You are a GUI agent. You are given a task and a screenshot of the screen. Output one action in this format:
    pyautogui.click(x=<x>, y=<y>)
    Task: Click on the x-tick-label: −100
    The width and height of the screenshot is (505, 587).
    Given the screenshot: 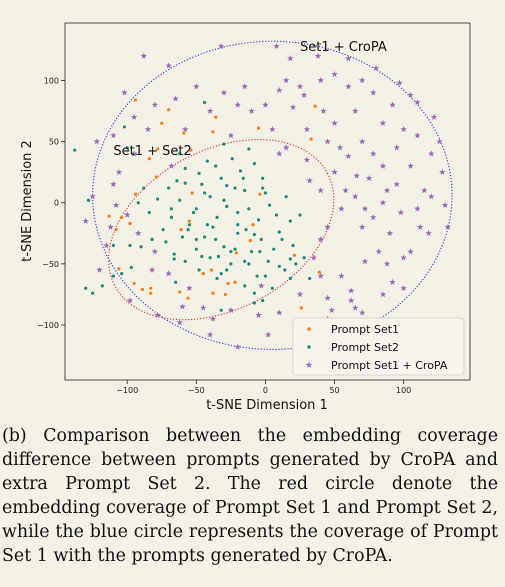 What is the action you would take?
    pyautogui.click(x=127, y=390)
    